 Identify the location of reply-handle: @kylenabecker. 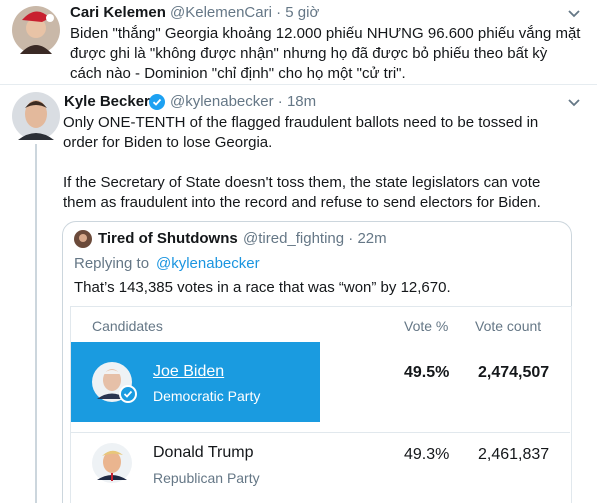
(208, 263).